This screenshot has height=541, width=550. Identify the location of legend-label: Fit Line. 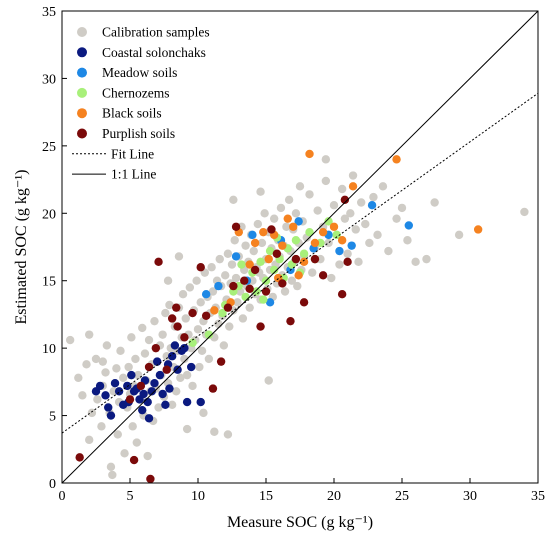
(132, 153).